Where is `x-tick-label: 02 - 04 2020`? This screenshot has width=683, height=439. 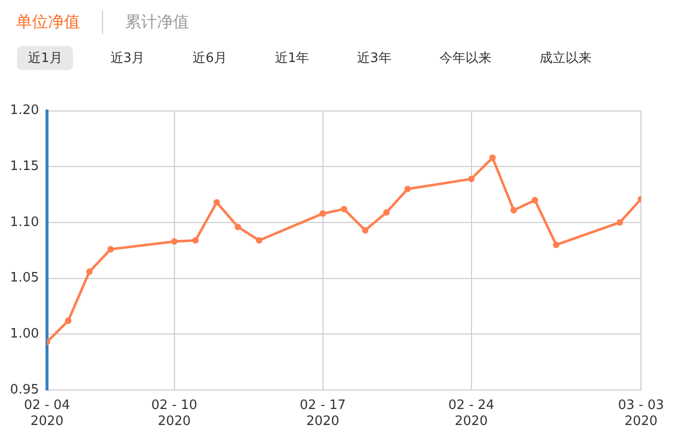
x-tick-label: 02 - 04 2020 is located at coordinates (47, 413).